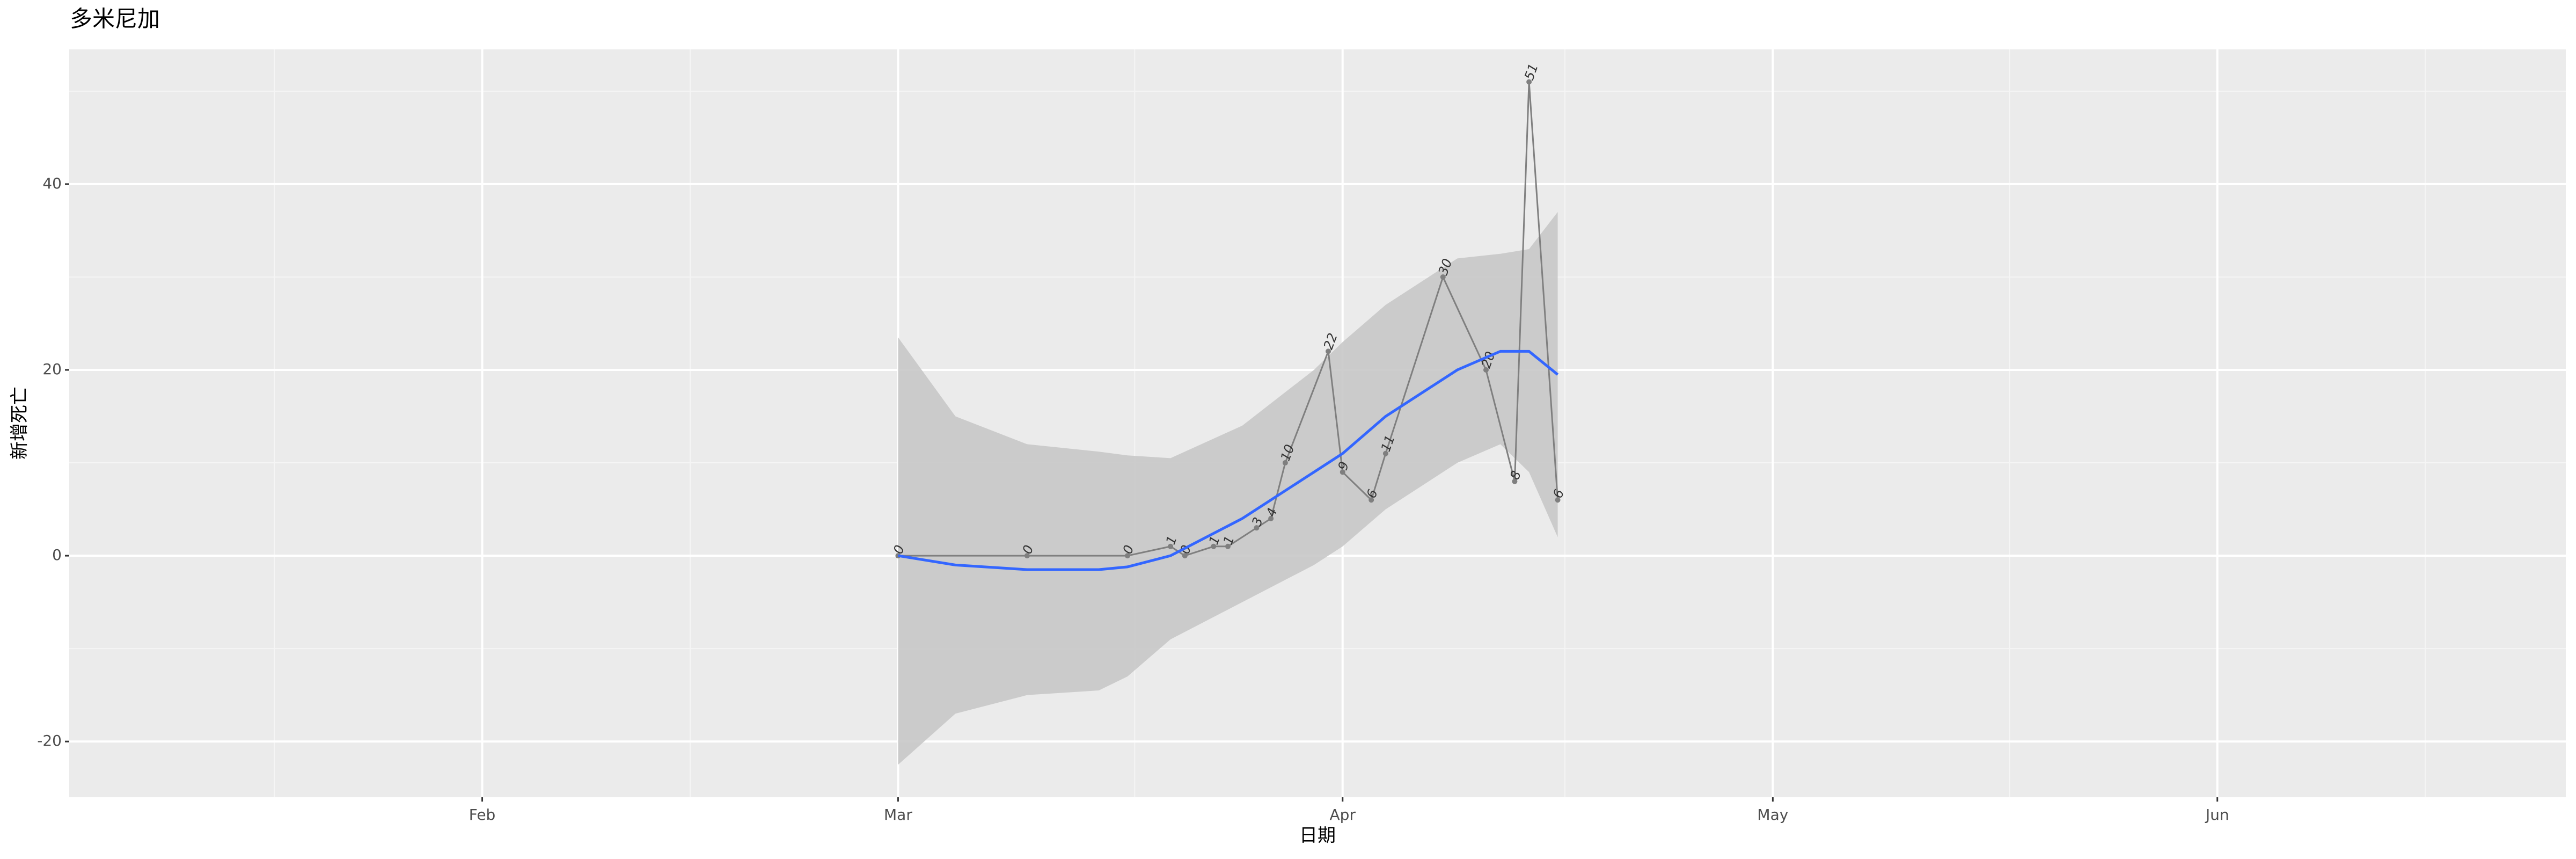 This screenshot has width=2576, height=859. Describe the element at coordinates (1343, 815) in the screenshot. I see `x-tick-label: Apr` at that location.